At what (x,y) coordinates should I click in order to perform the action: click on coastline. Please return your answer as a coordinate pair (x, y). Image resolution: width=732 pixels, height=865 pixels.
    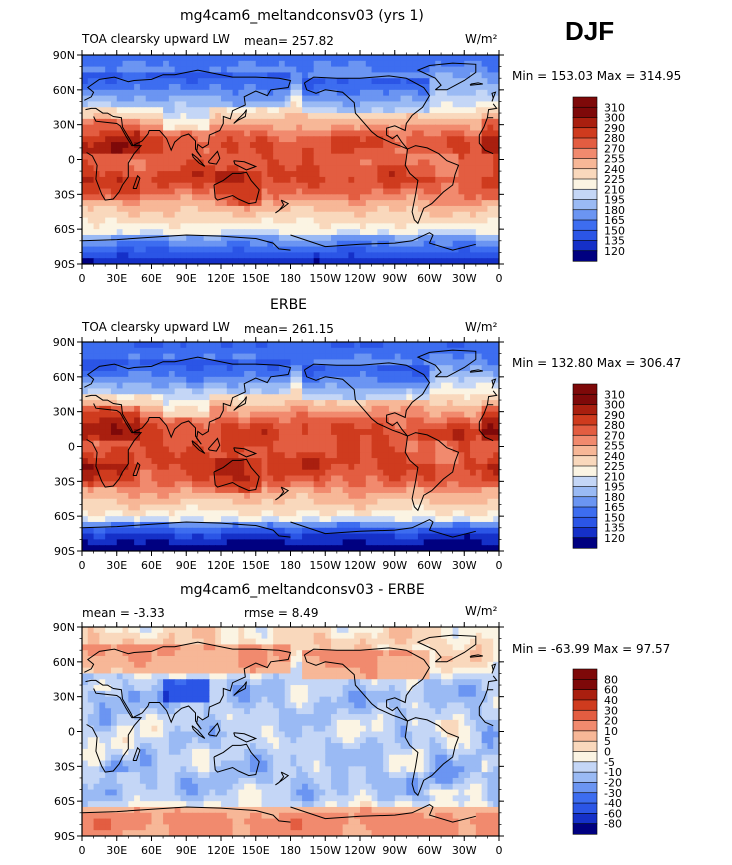
    Looking at the image, I should click on (290, 158).